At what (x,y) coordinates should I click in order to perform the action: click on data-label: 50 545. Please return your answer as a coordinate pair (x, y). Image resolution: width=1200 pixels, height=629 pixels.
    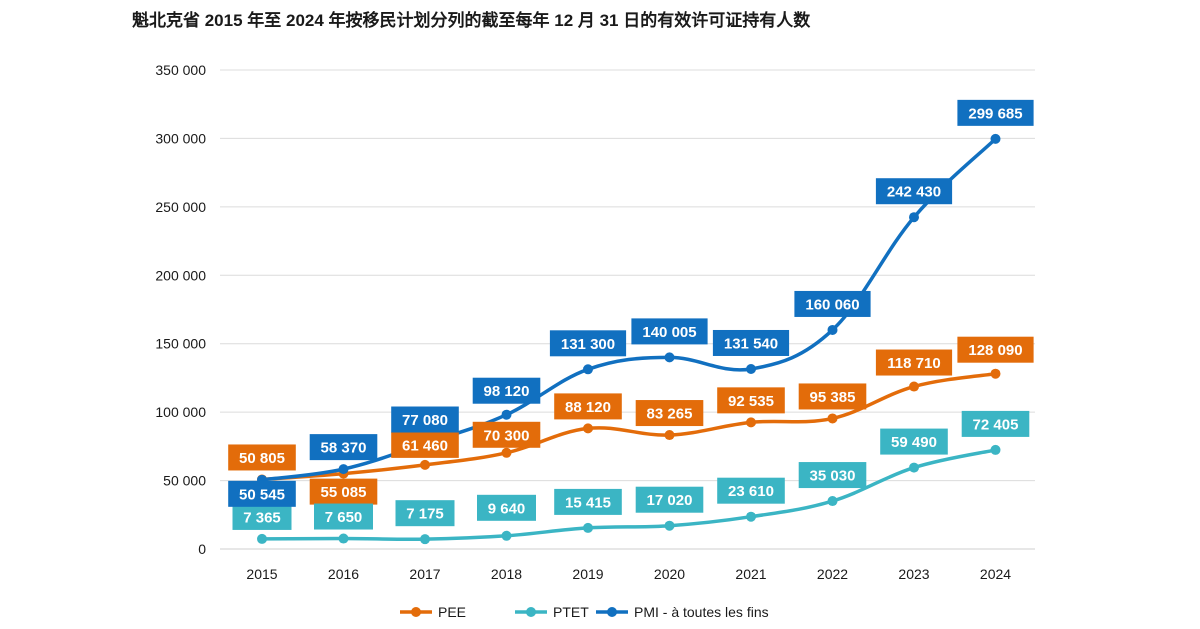
    Looking at the image, I should click on (262, 494).